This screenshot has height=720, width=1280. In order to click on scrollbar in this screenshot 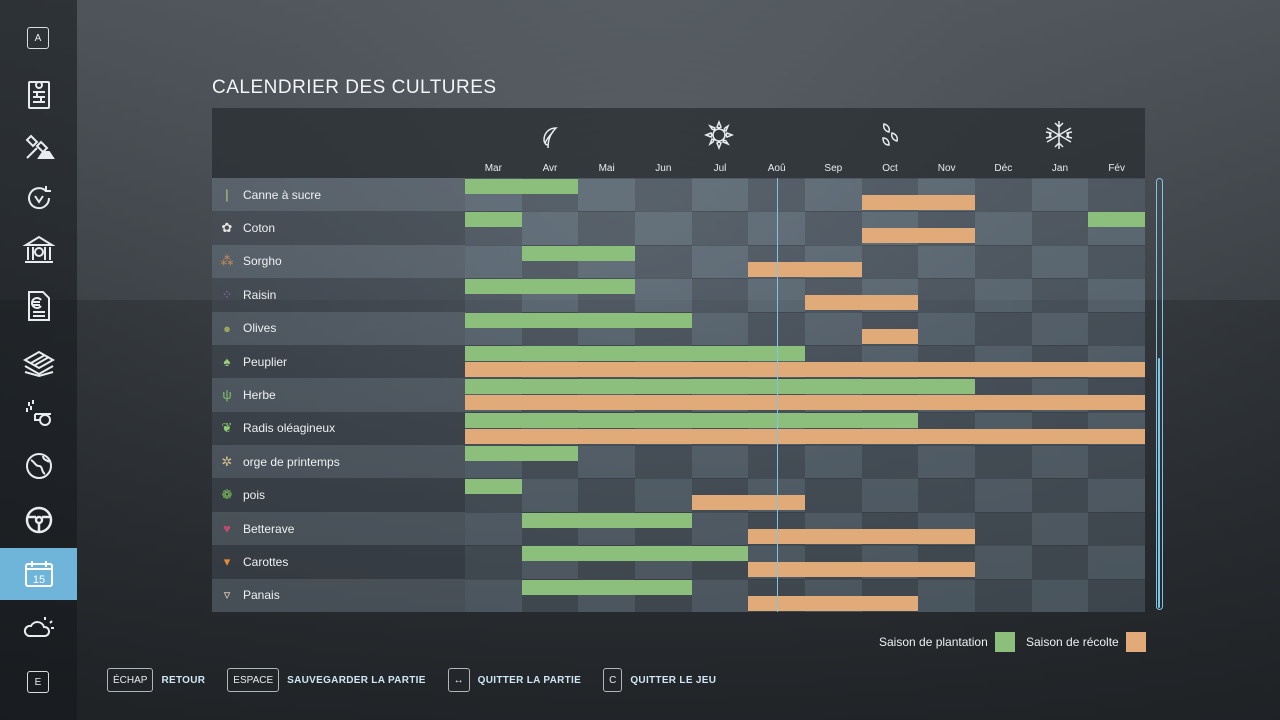, I will do `click(1159, 394)`.